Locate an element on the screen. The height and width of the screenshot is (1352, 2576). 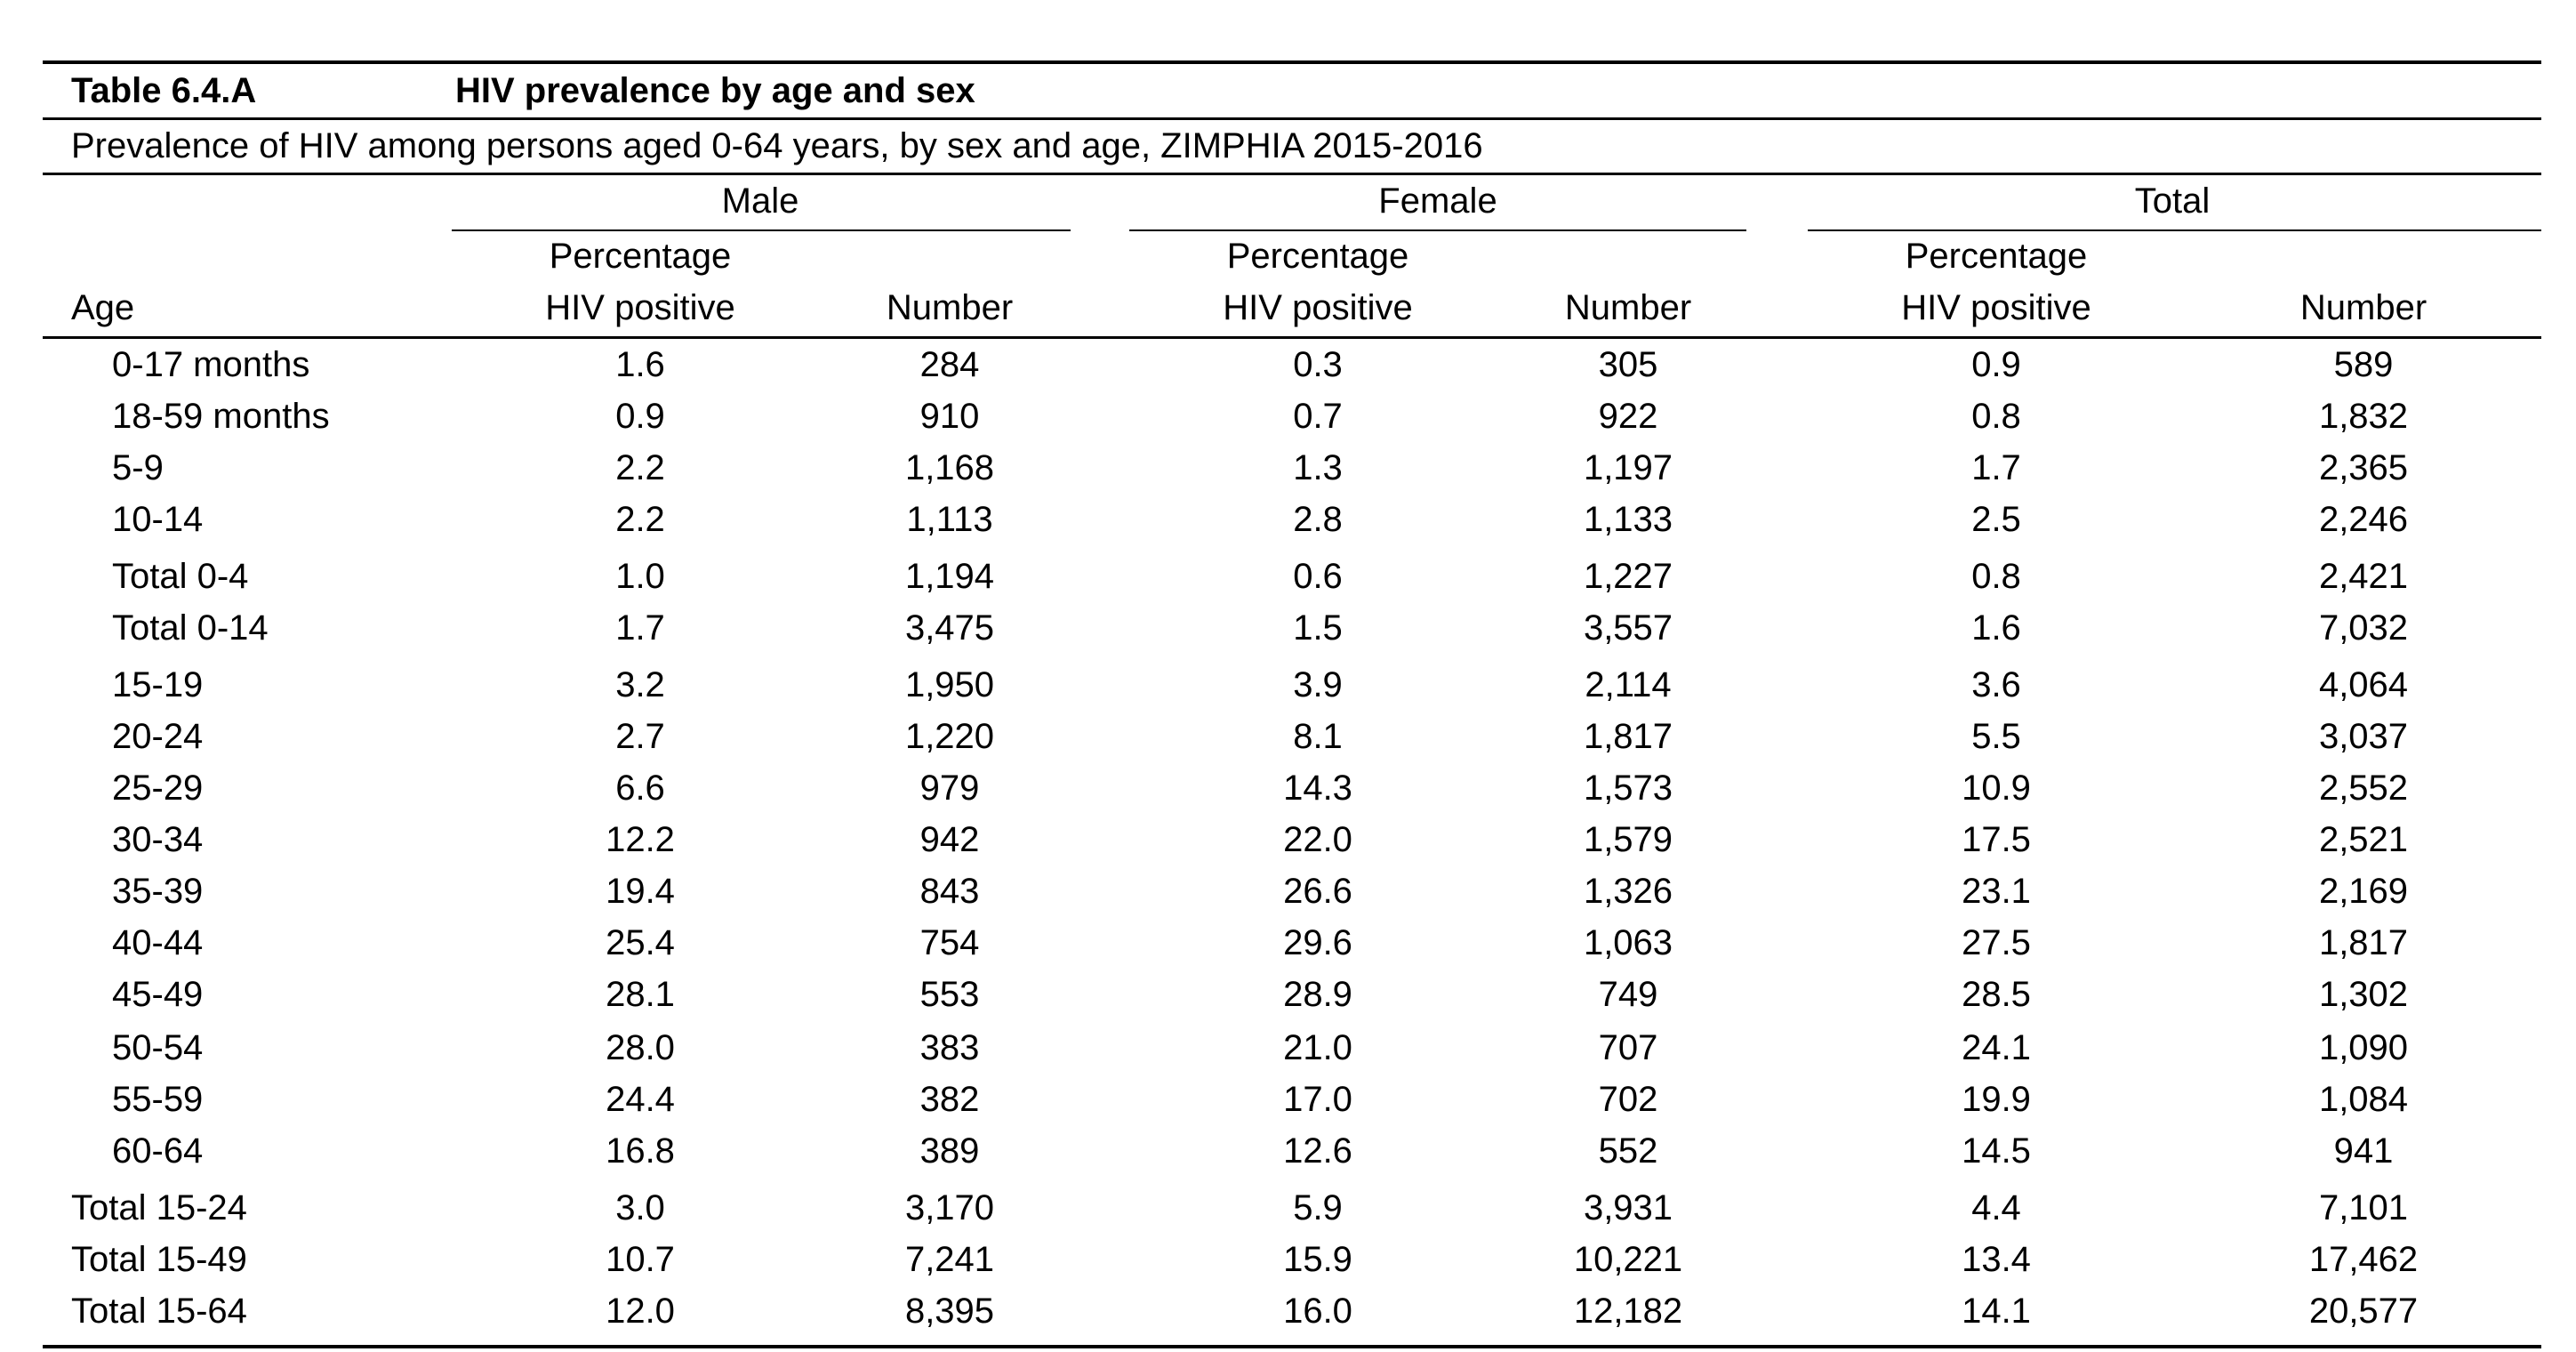
female-number-cell: 1,579 is located at coordinates (1628, 839).